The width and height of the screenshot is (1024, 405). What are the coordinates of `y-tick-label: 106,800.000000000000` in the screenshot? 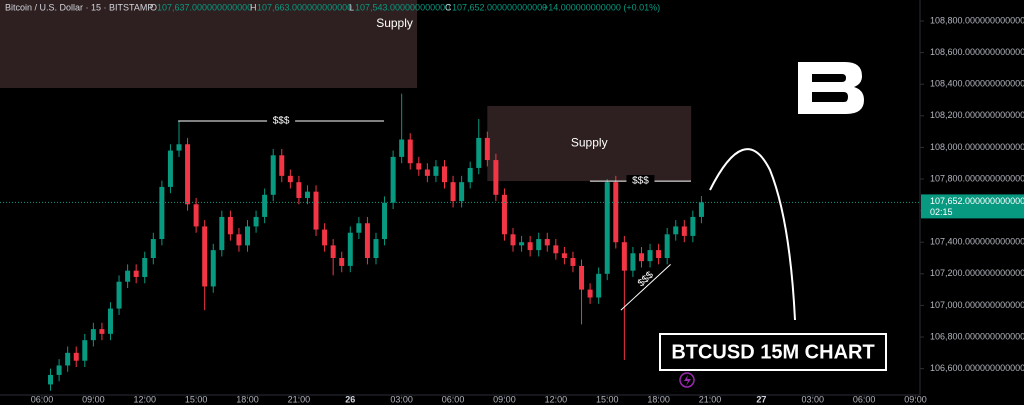 It's located at (977, 336).